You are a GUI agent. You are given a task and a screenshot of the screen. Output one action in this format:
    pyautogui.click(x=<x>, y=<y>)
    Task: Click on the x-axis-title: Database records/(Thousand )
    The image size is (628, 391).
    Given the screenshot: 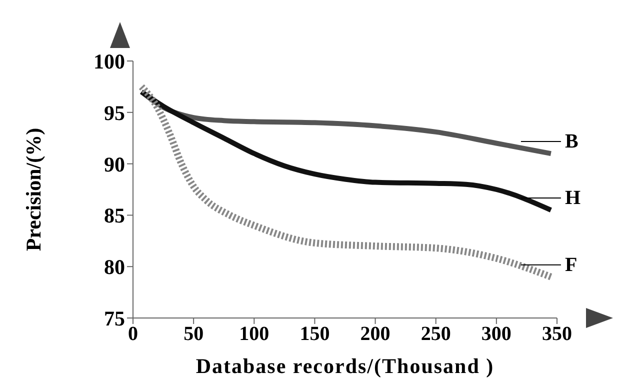 What is the action you would take?
    pyautogui.click(x=345, y=366)
    